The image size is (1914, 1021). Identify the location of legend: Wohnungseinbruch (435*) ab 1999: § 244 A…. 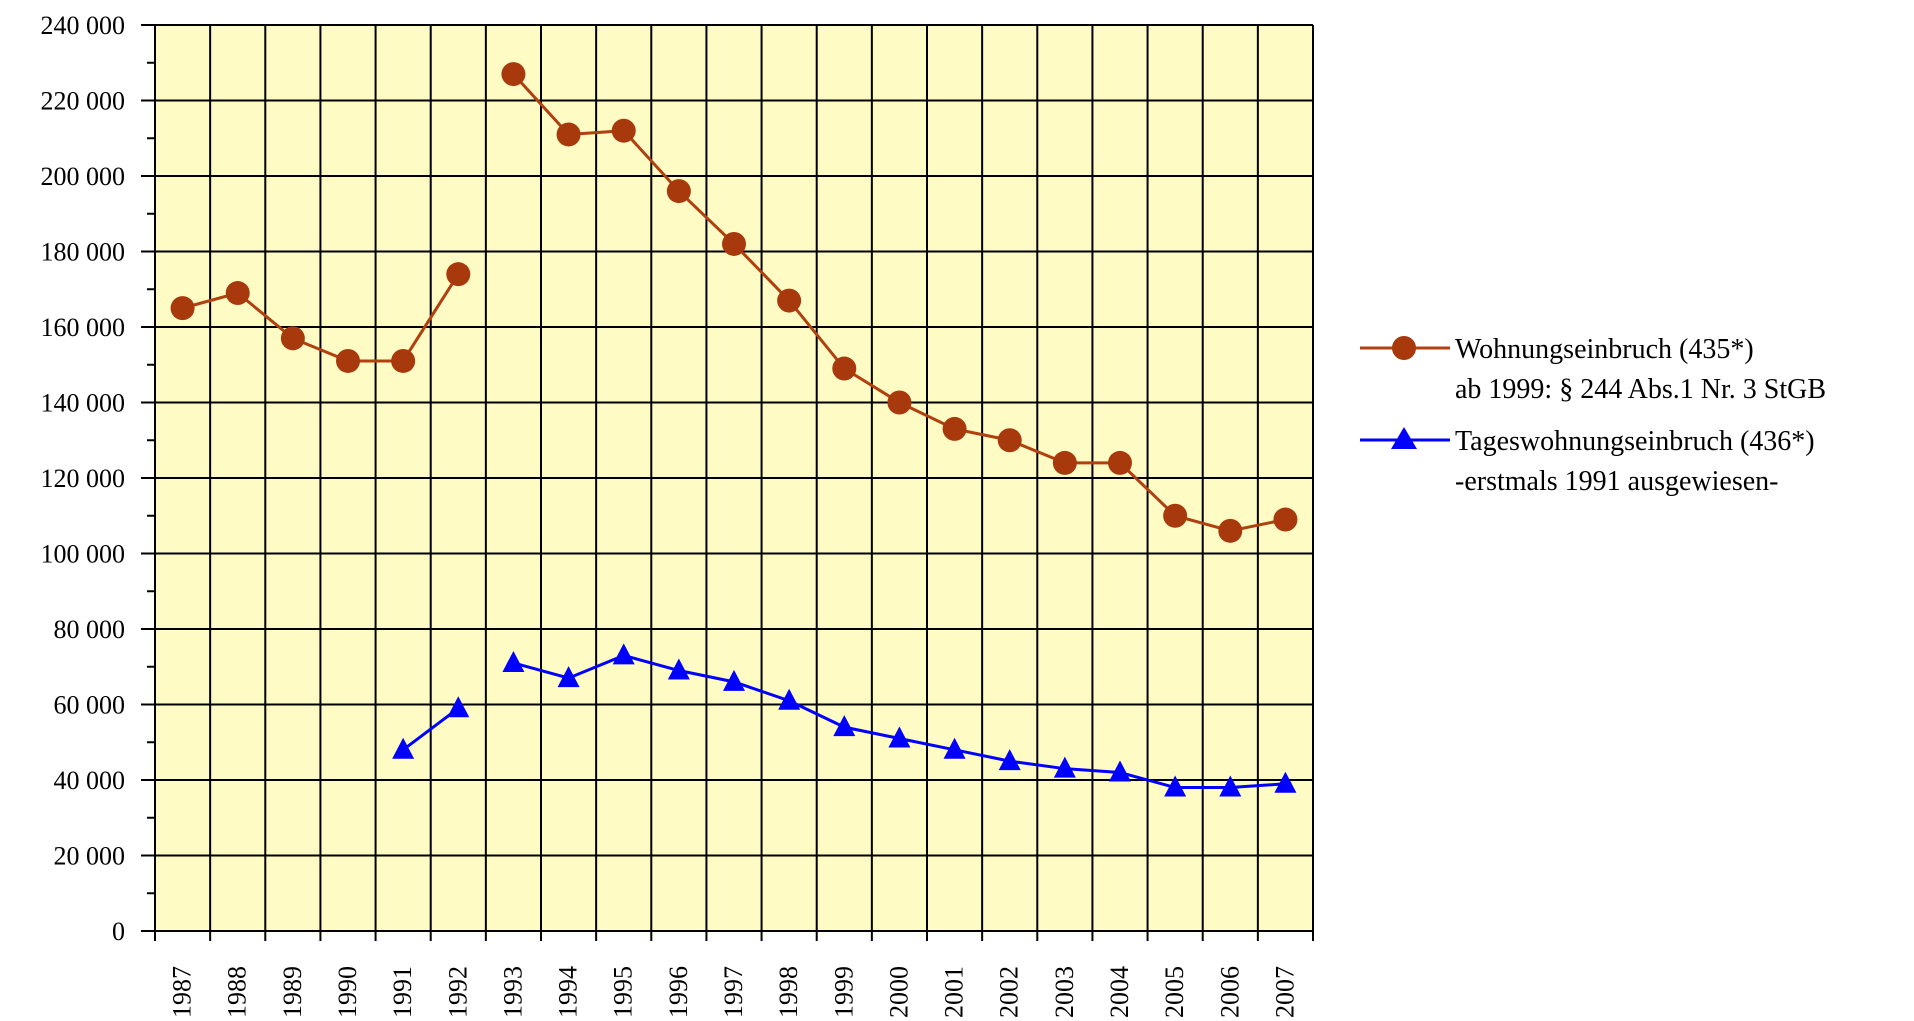
(1593, 415).